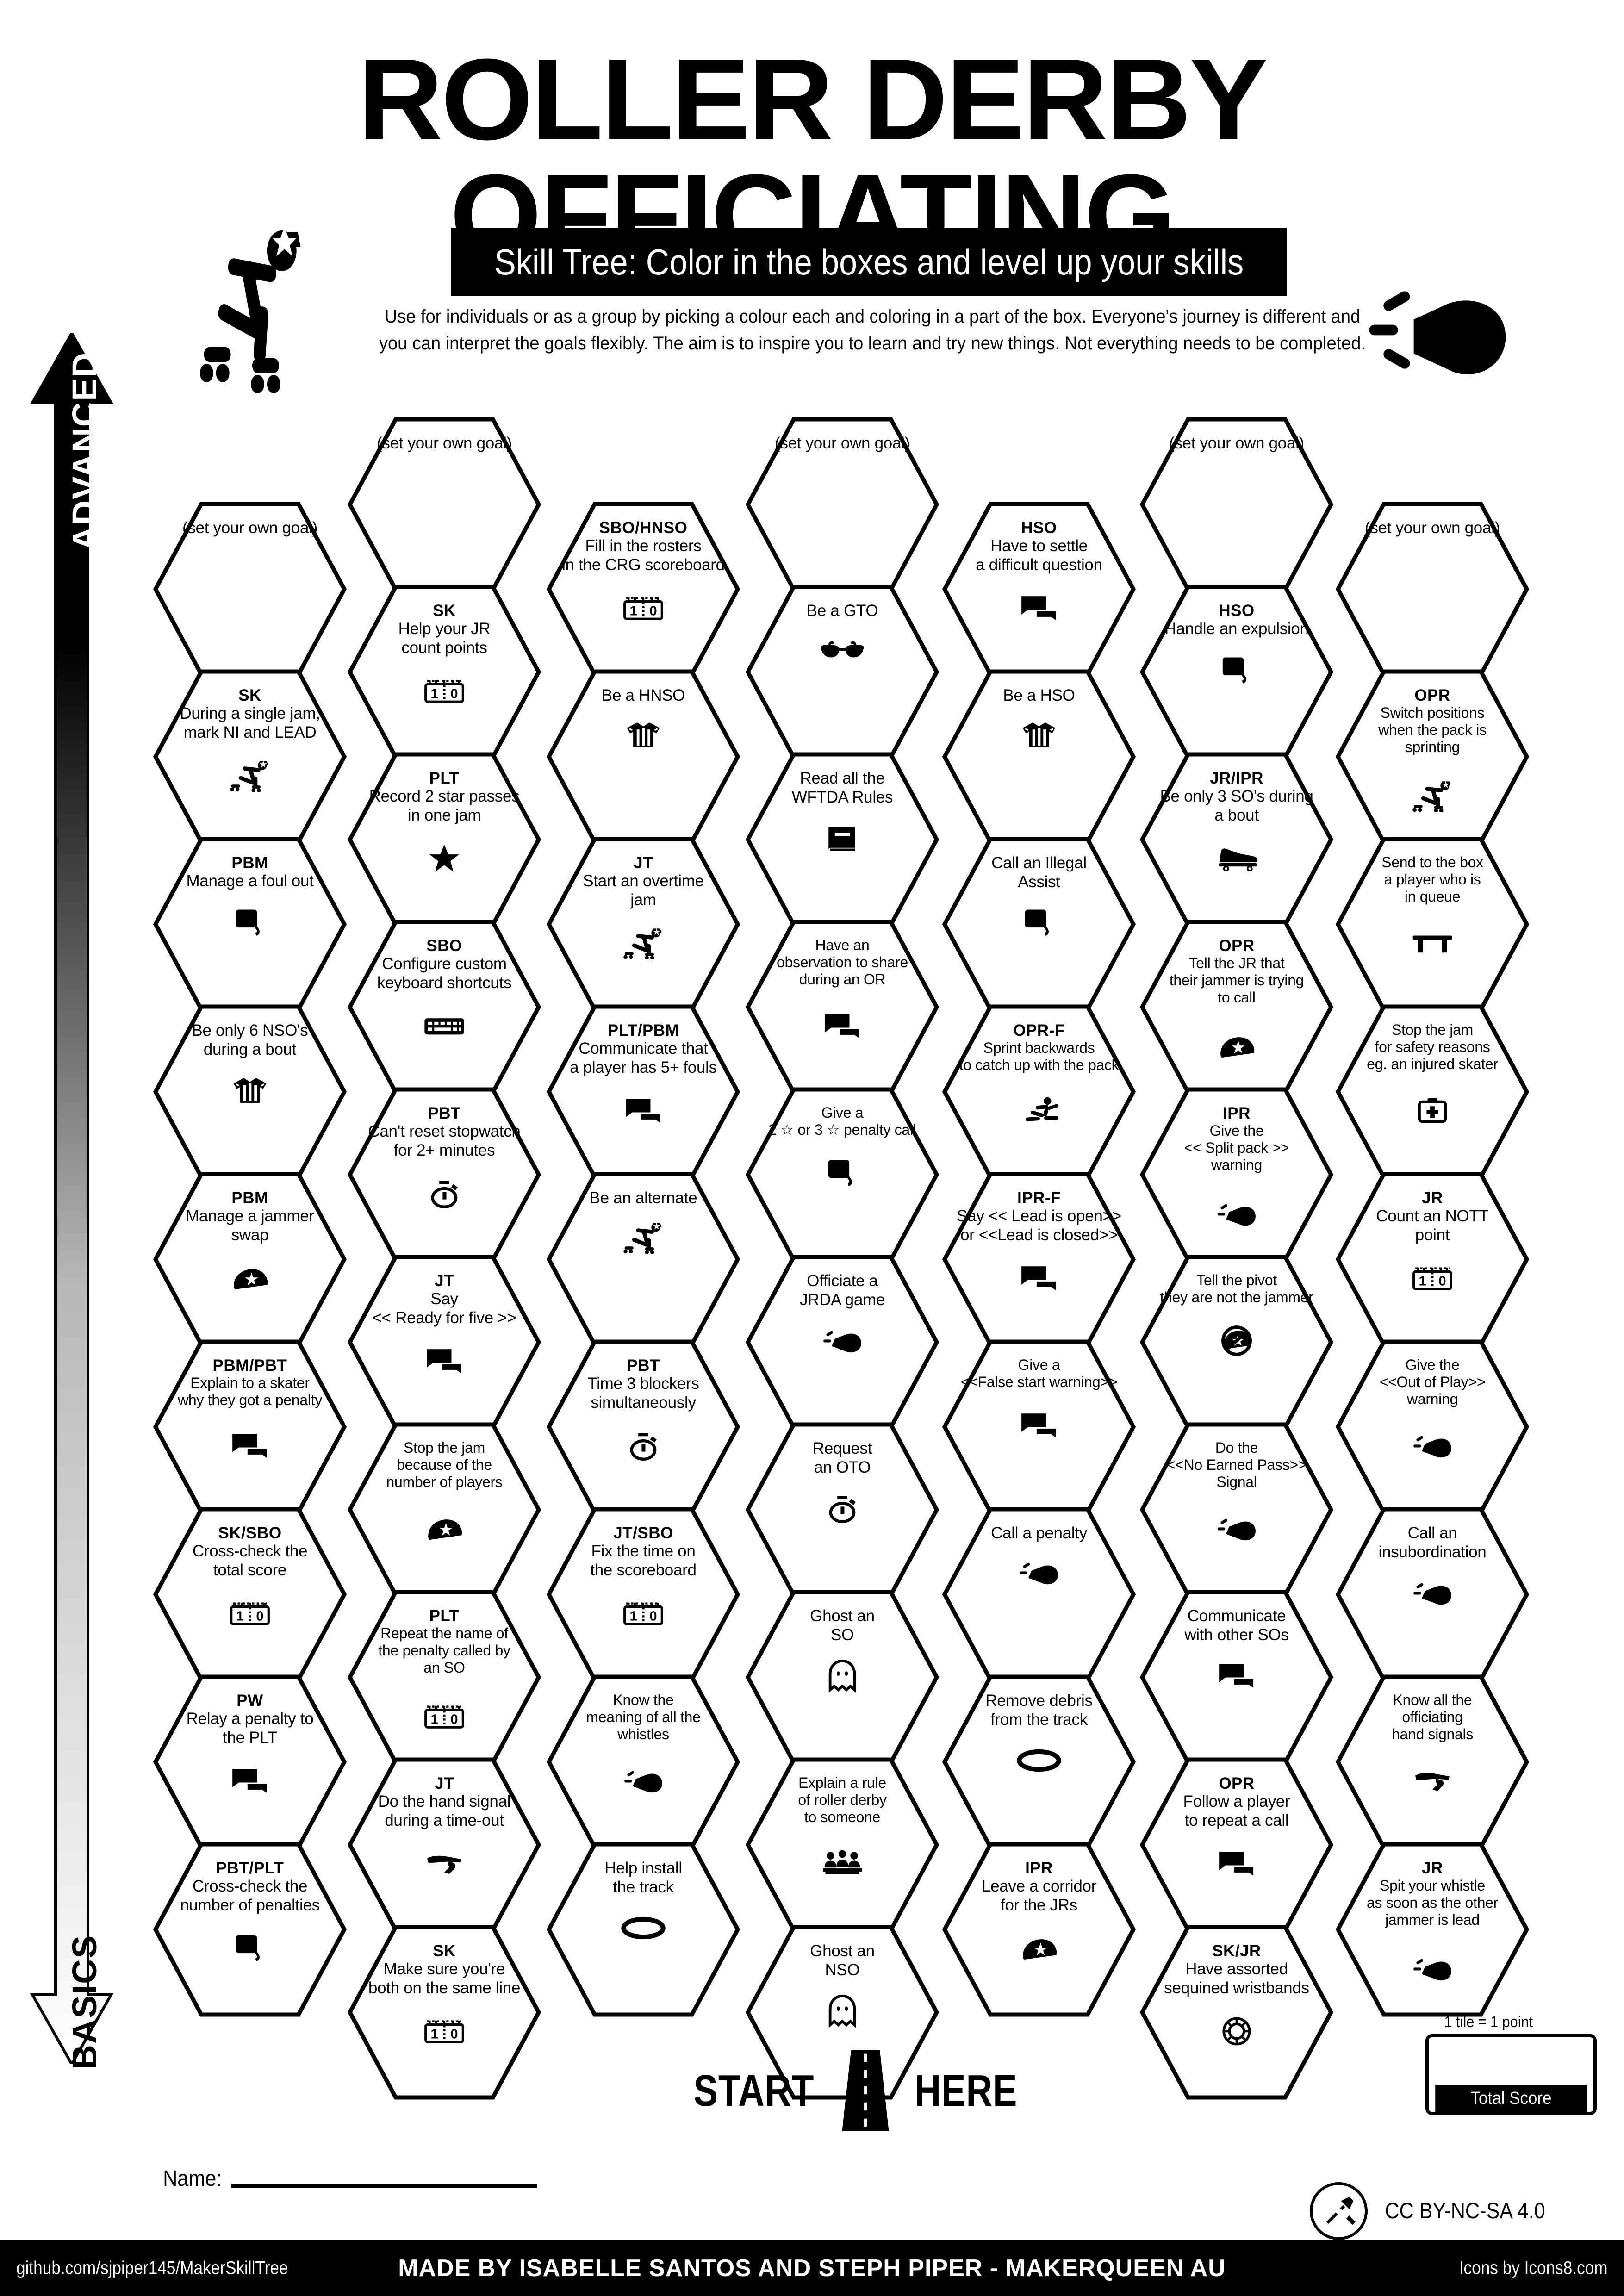  I want to click on skill-tile: Read all the WFTDA Rules, so click(842, 839).